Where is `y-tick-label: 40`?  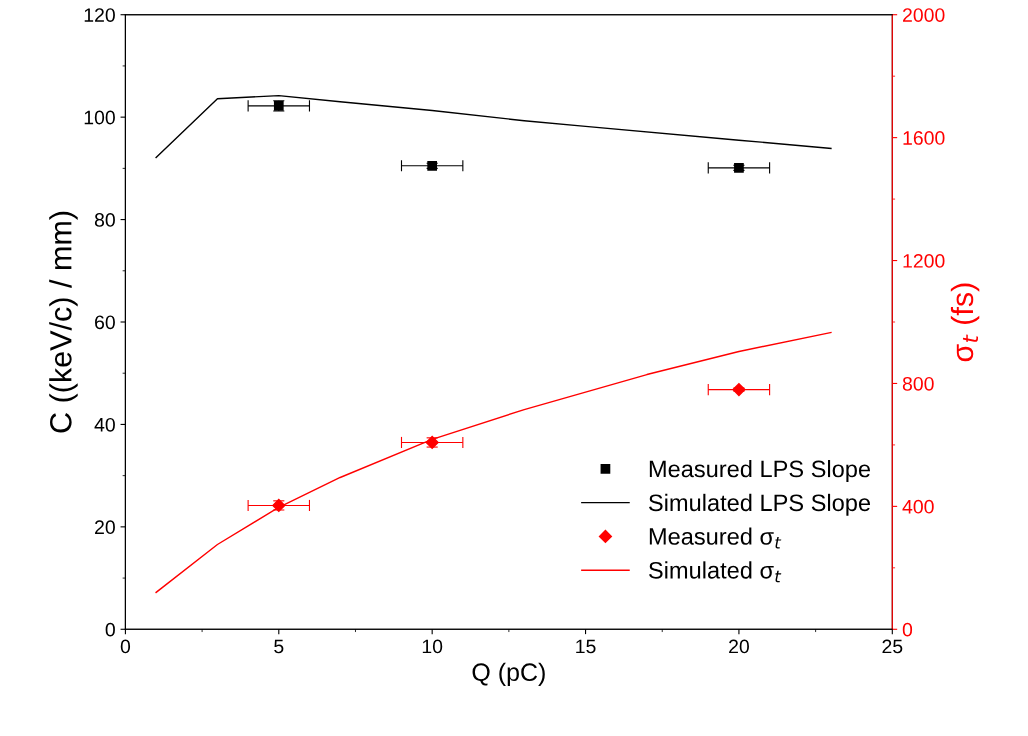 y-tick-label: 40 is located at coordinates (104, 424).